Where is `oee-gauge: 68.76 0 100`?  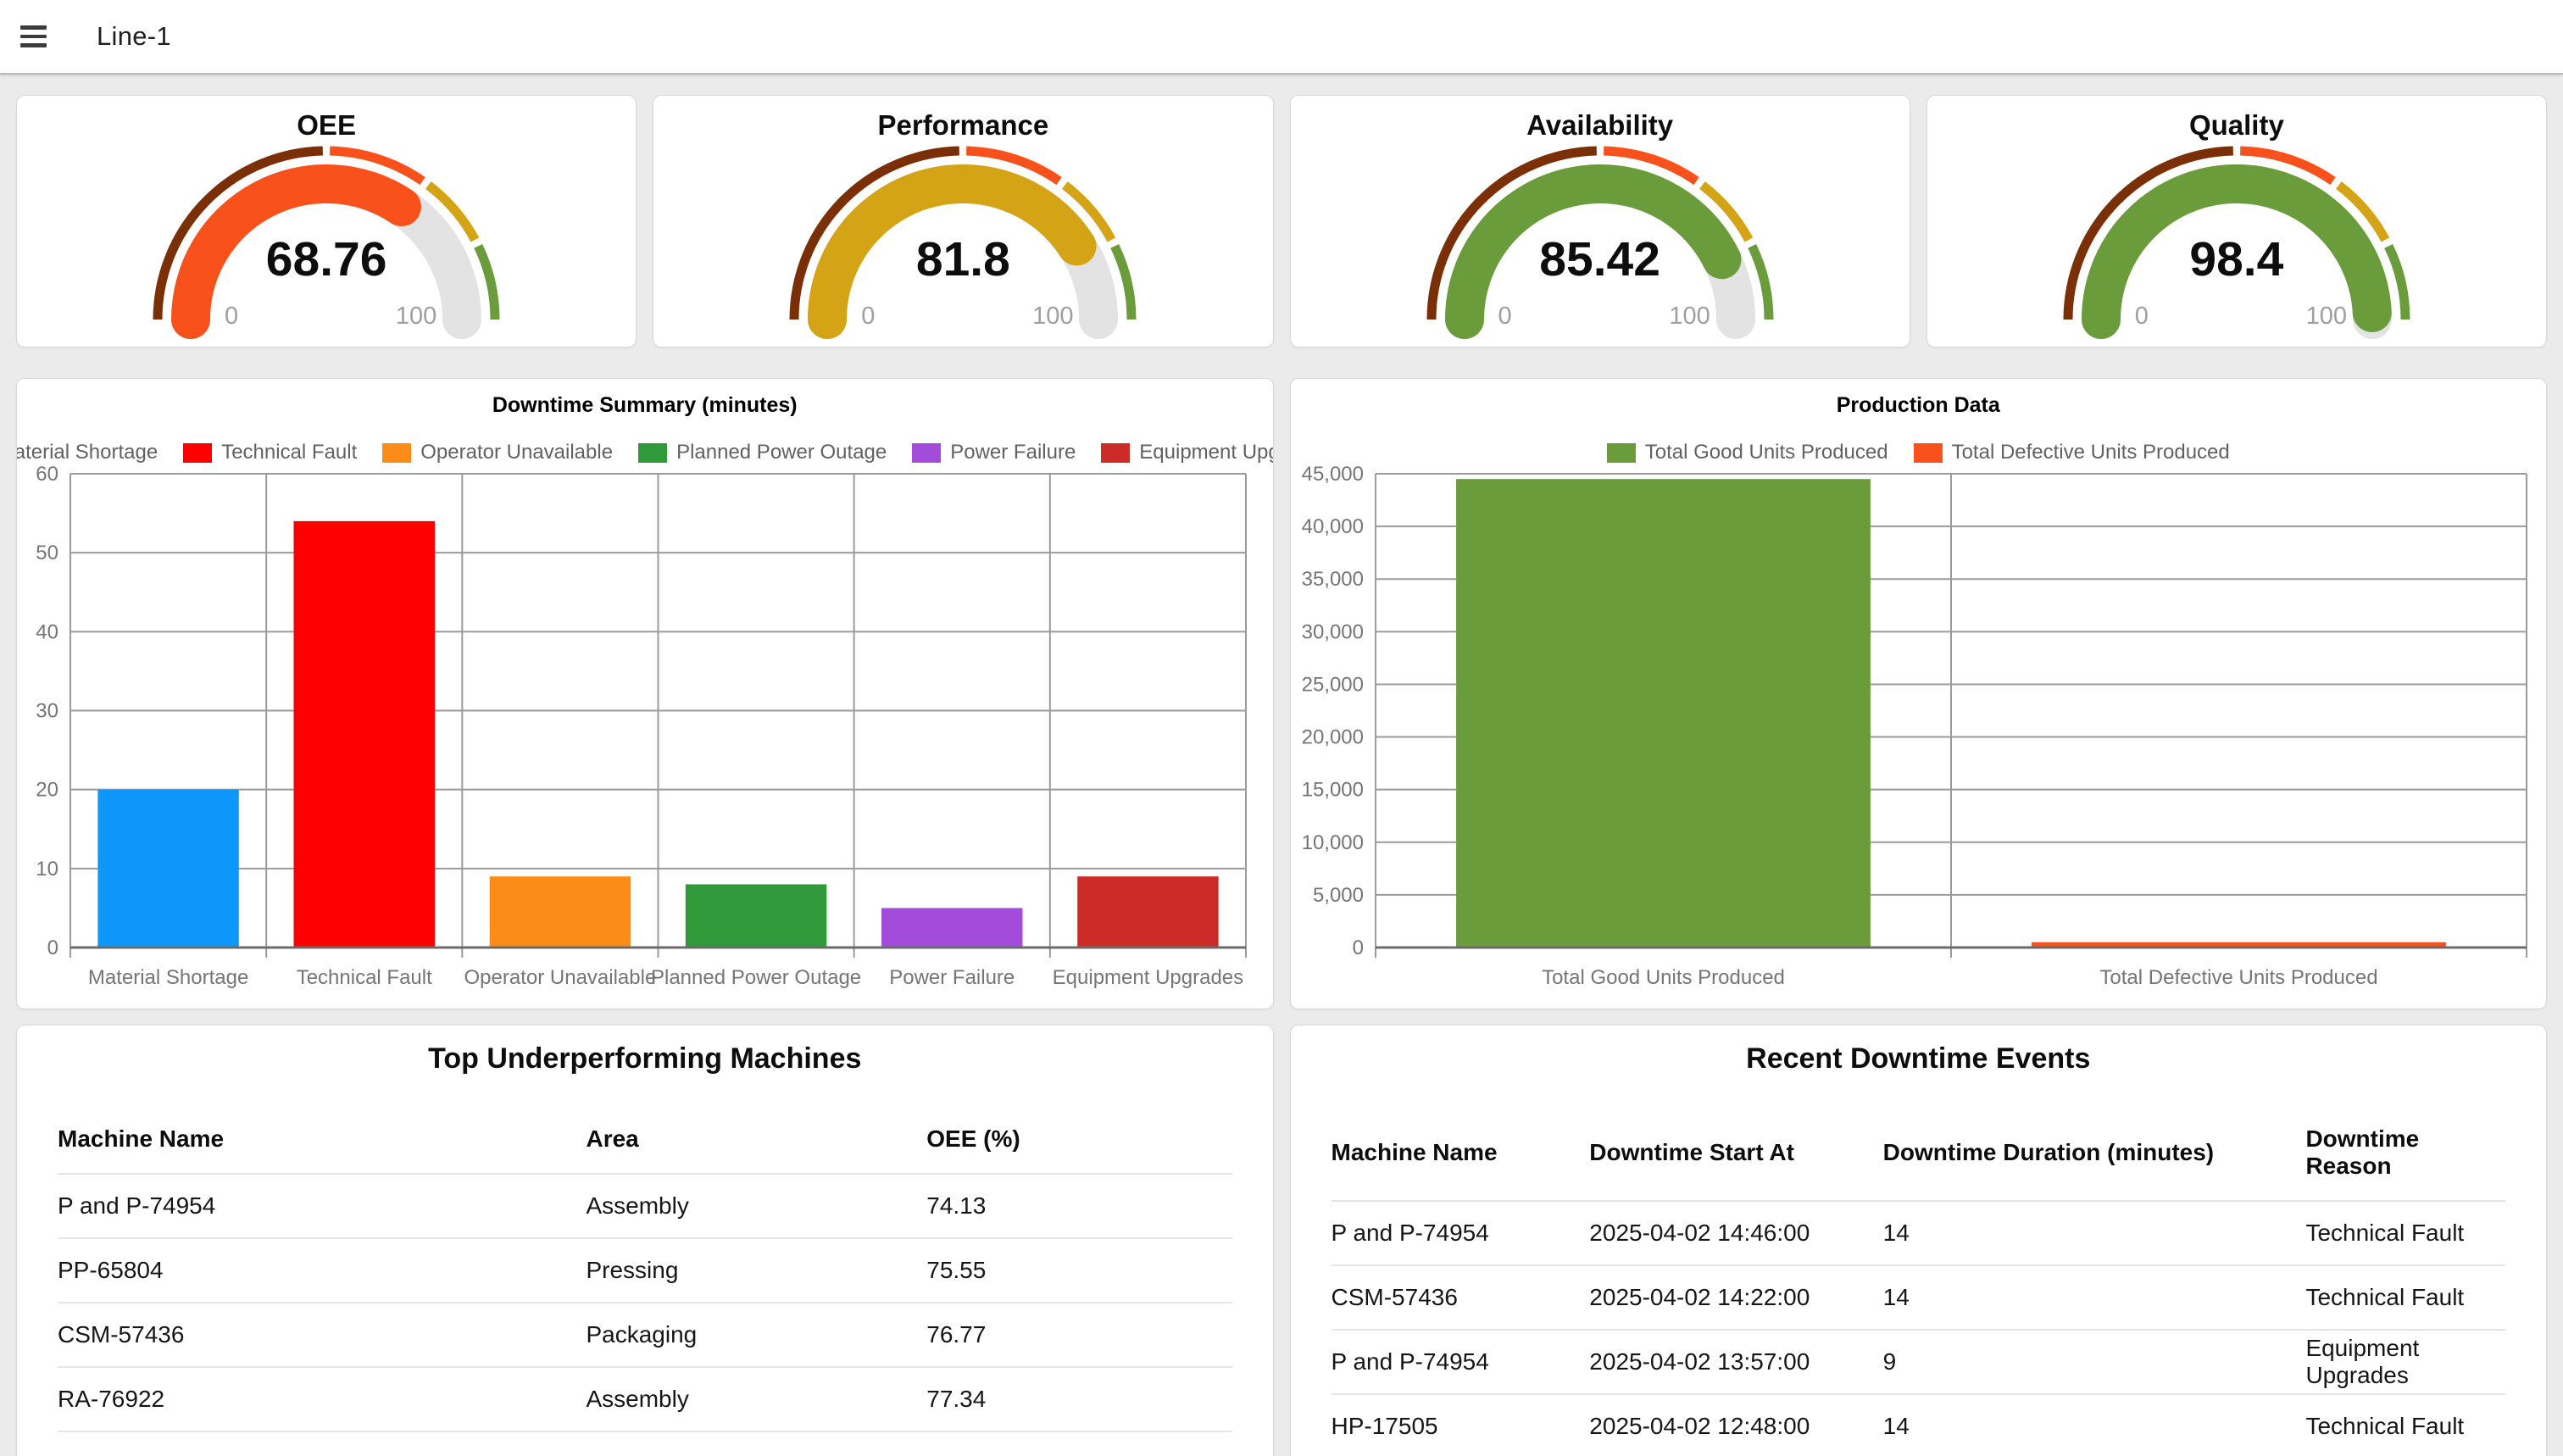
oee-gauge: 68.76 0 100 is located at coordinates (326, 246).